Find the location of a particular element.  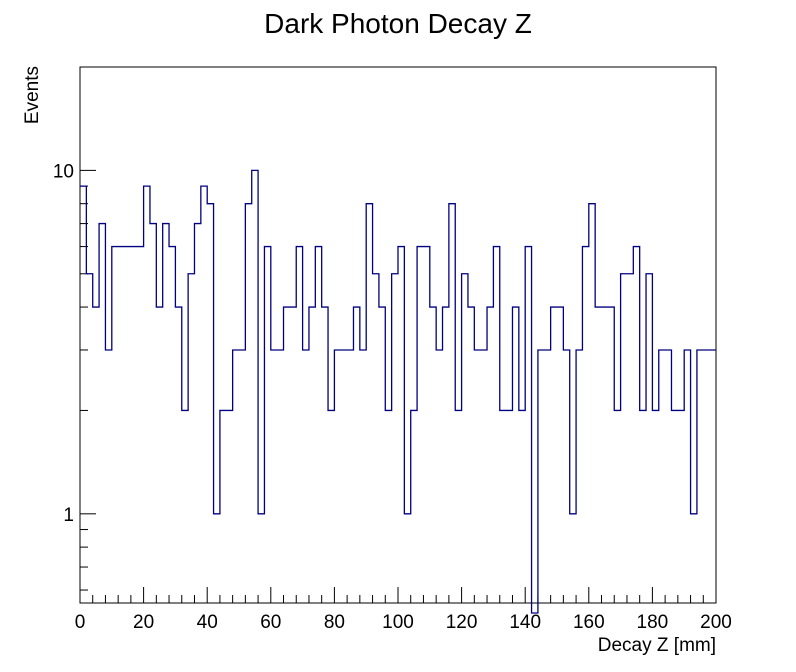

y-axis-label: Events is located at coordinates (32, 95).